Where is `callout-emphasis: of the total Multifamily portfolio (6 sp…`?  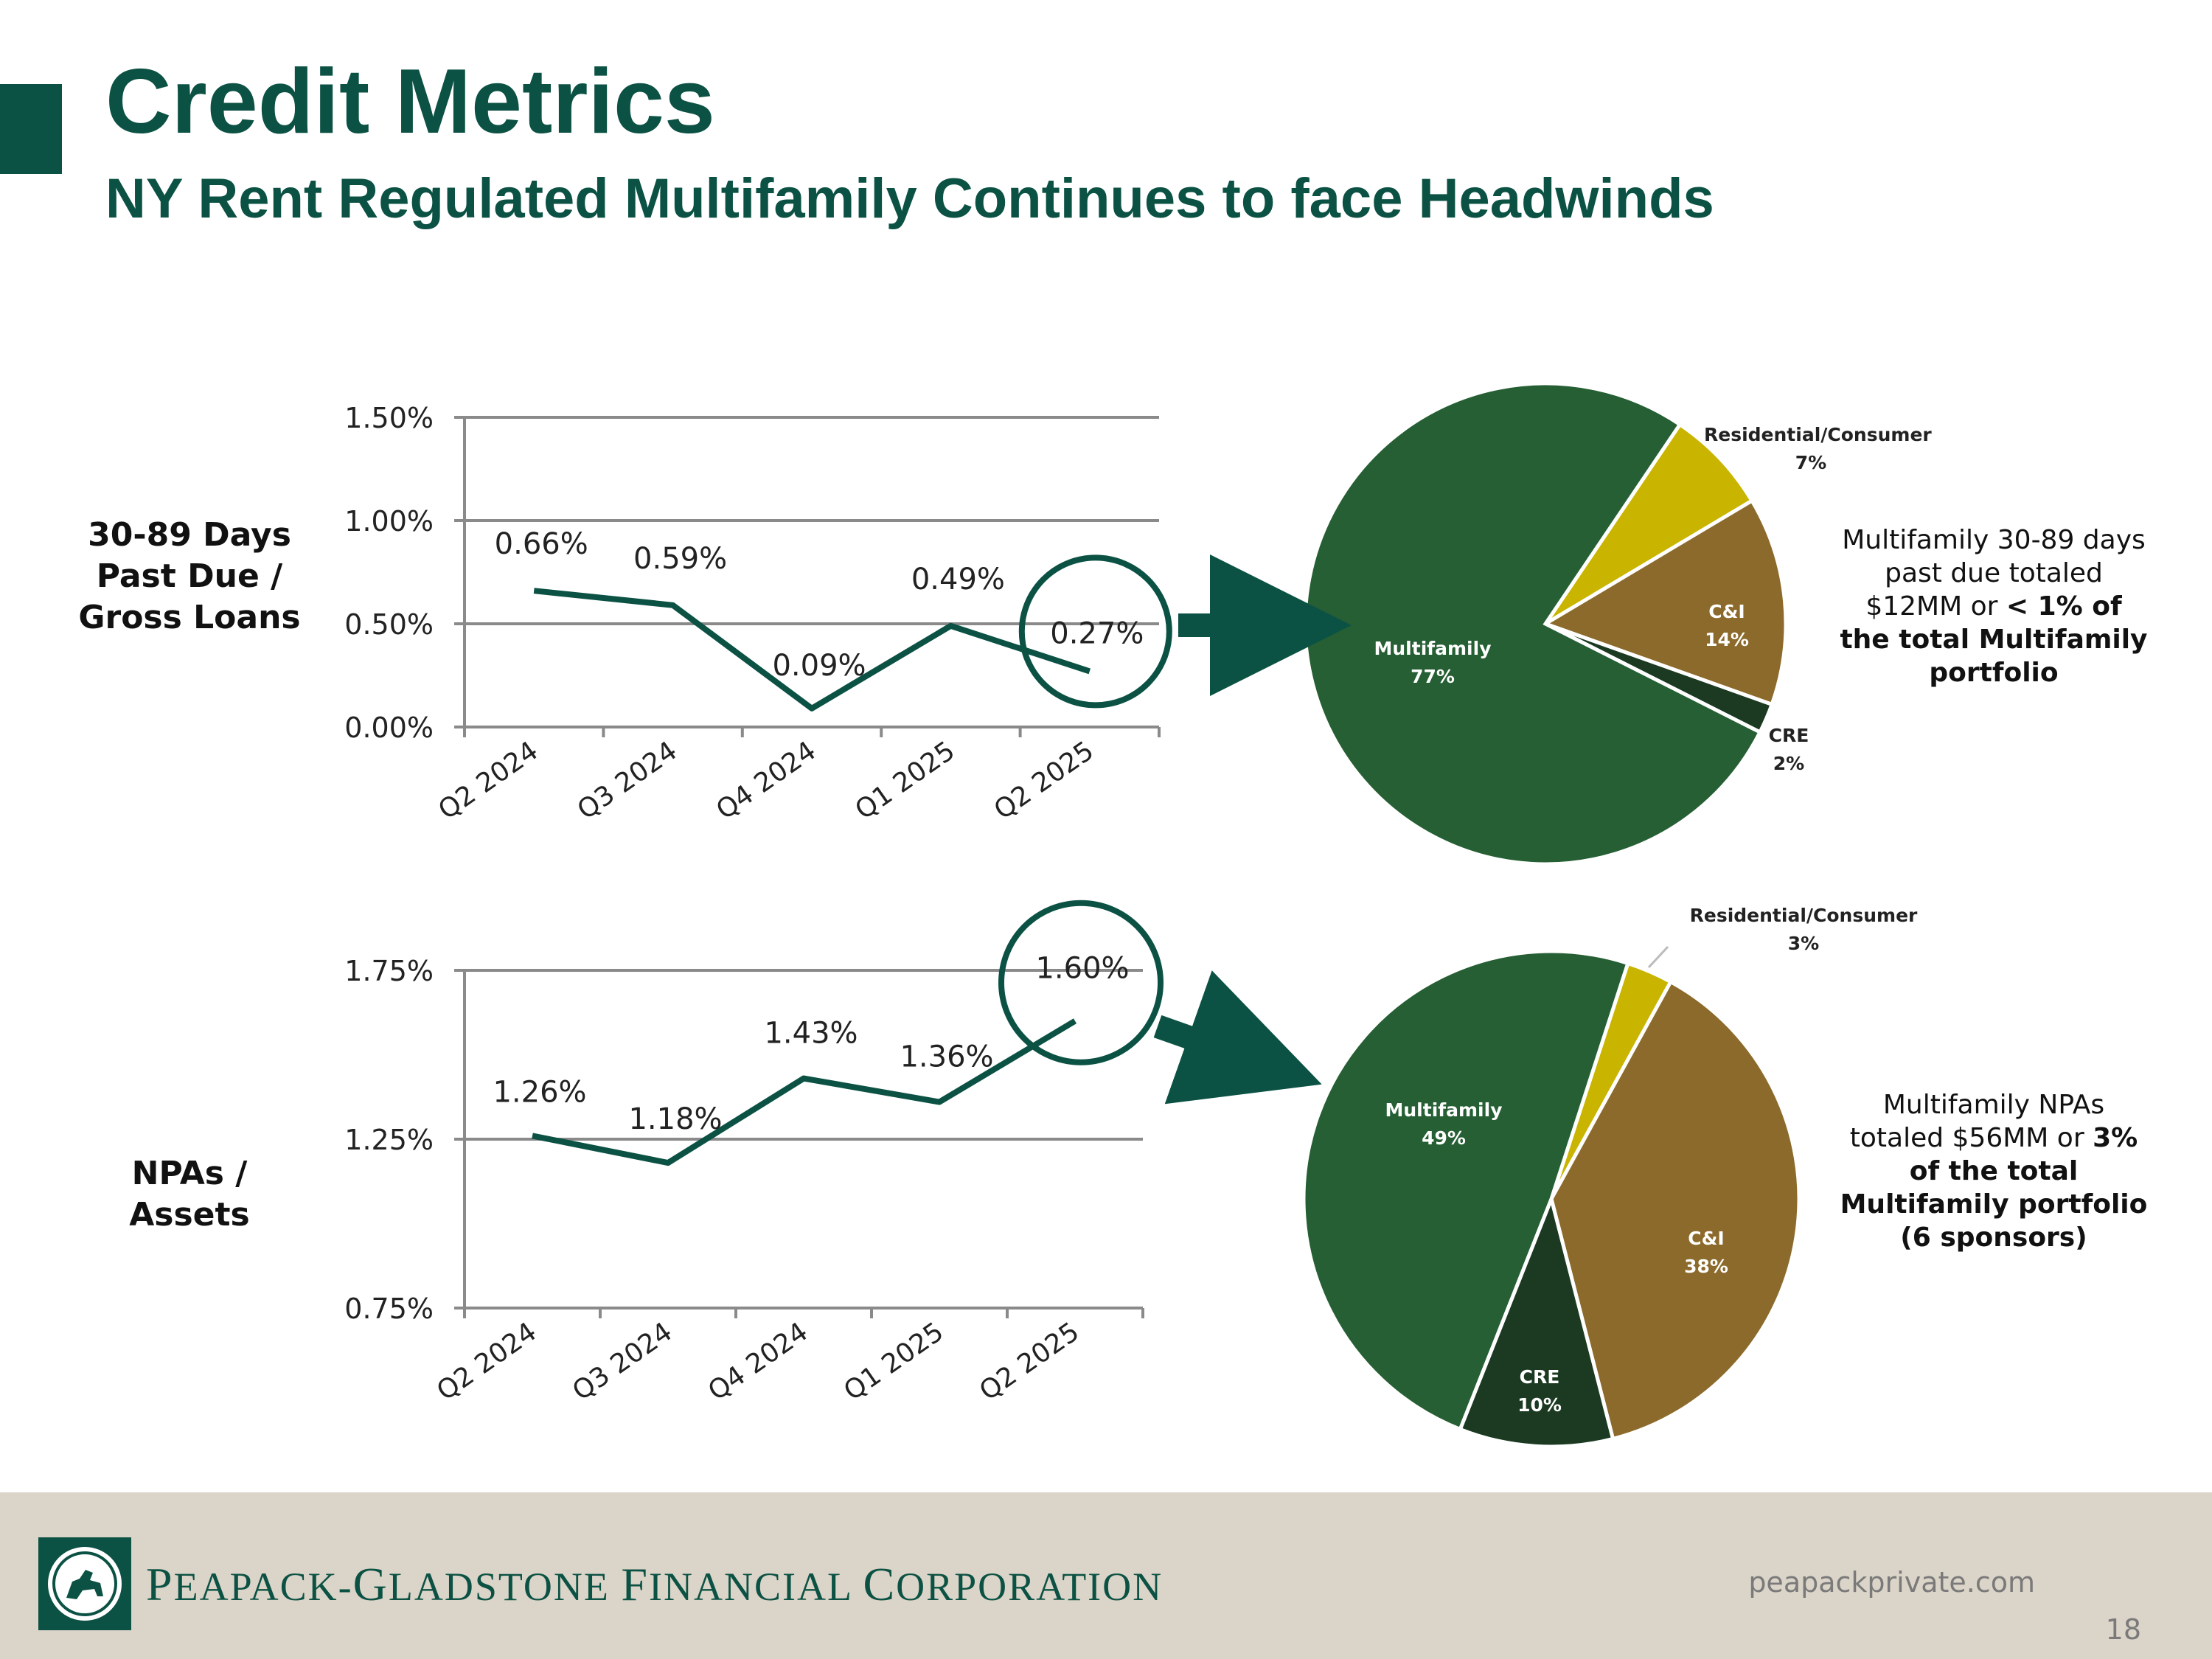 callout-emphasis: of the total Multifamily portfolio (6 sp… is located at coordinates (1994, 1204).